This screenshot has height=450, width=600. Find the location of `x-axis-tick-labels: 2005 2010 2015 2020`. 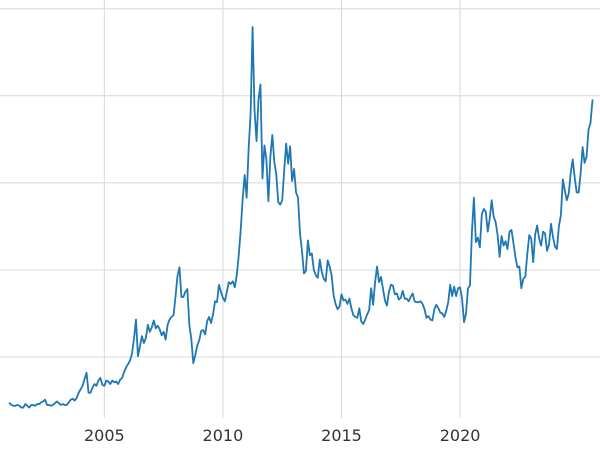

x-axis-tick-labels: 2005 2010 2015 2020 is located at coordinates (282, 435).